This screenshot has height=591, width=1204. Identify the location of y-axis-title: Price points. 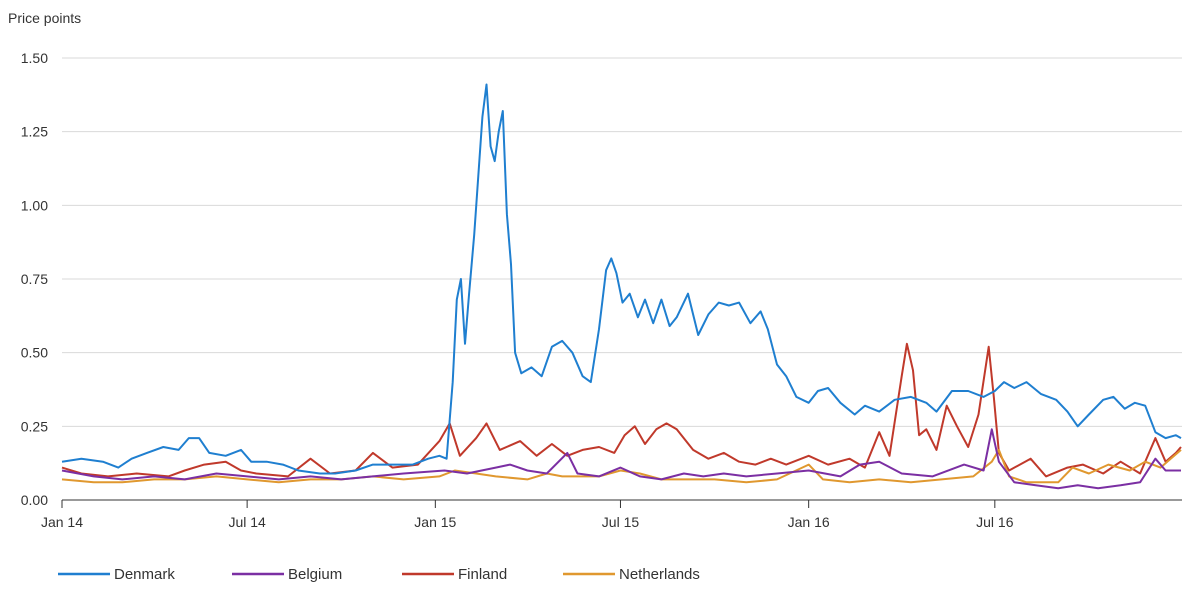
(44, 18).